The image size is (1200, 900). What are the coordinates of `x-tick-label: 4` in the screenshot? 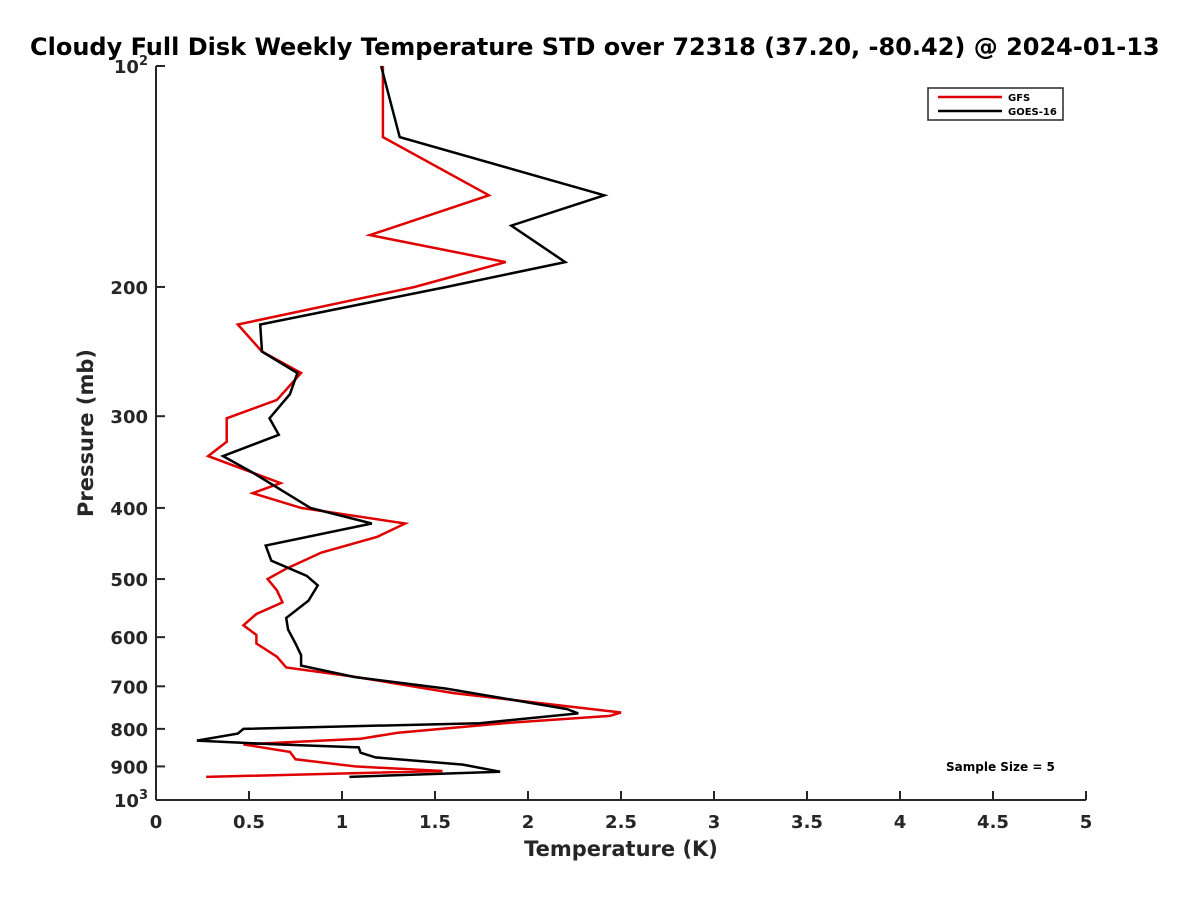 It's located at (900, 822).